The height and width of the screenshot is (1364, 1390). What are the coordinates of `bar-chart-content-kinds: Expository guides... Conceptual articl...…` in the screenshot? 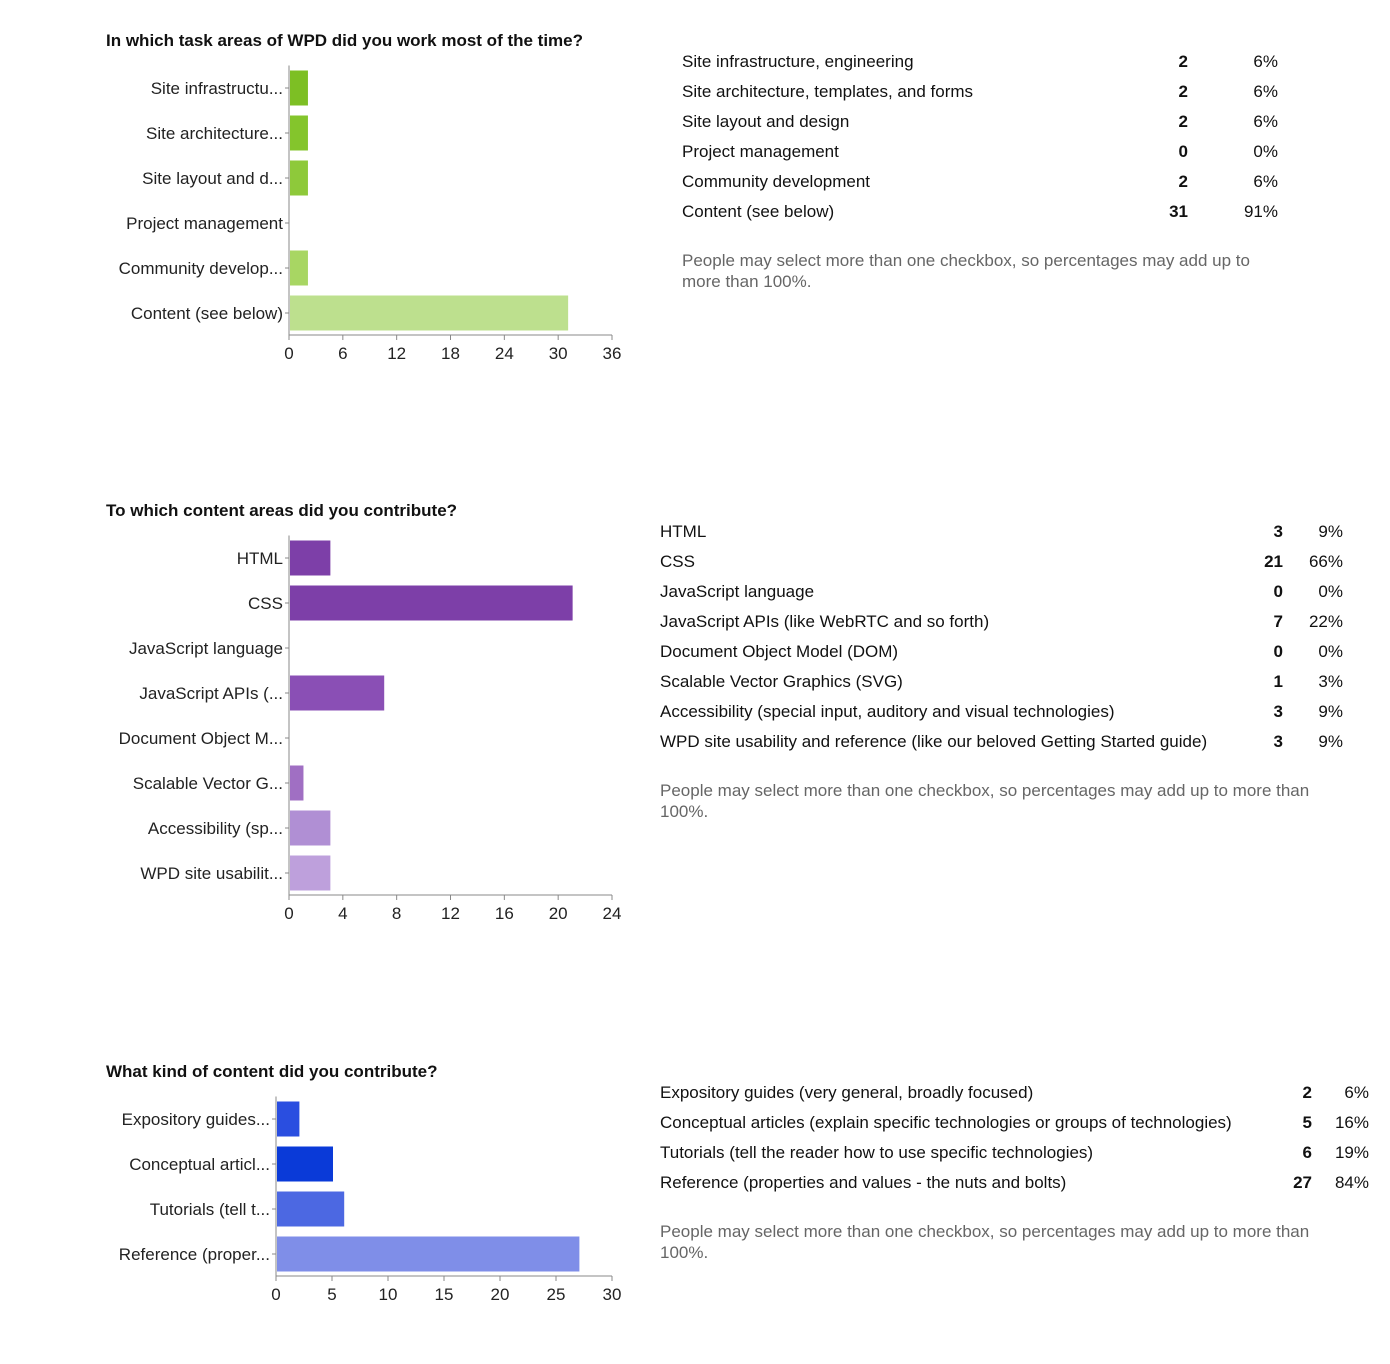 It's located at (370, 1200).